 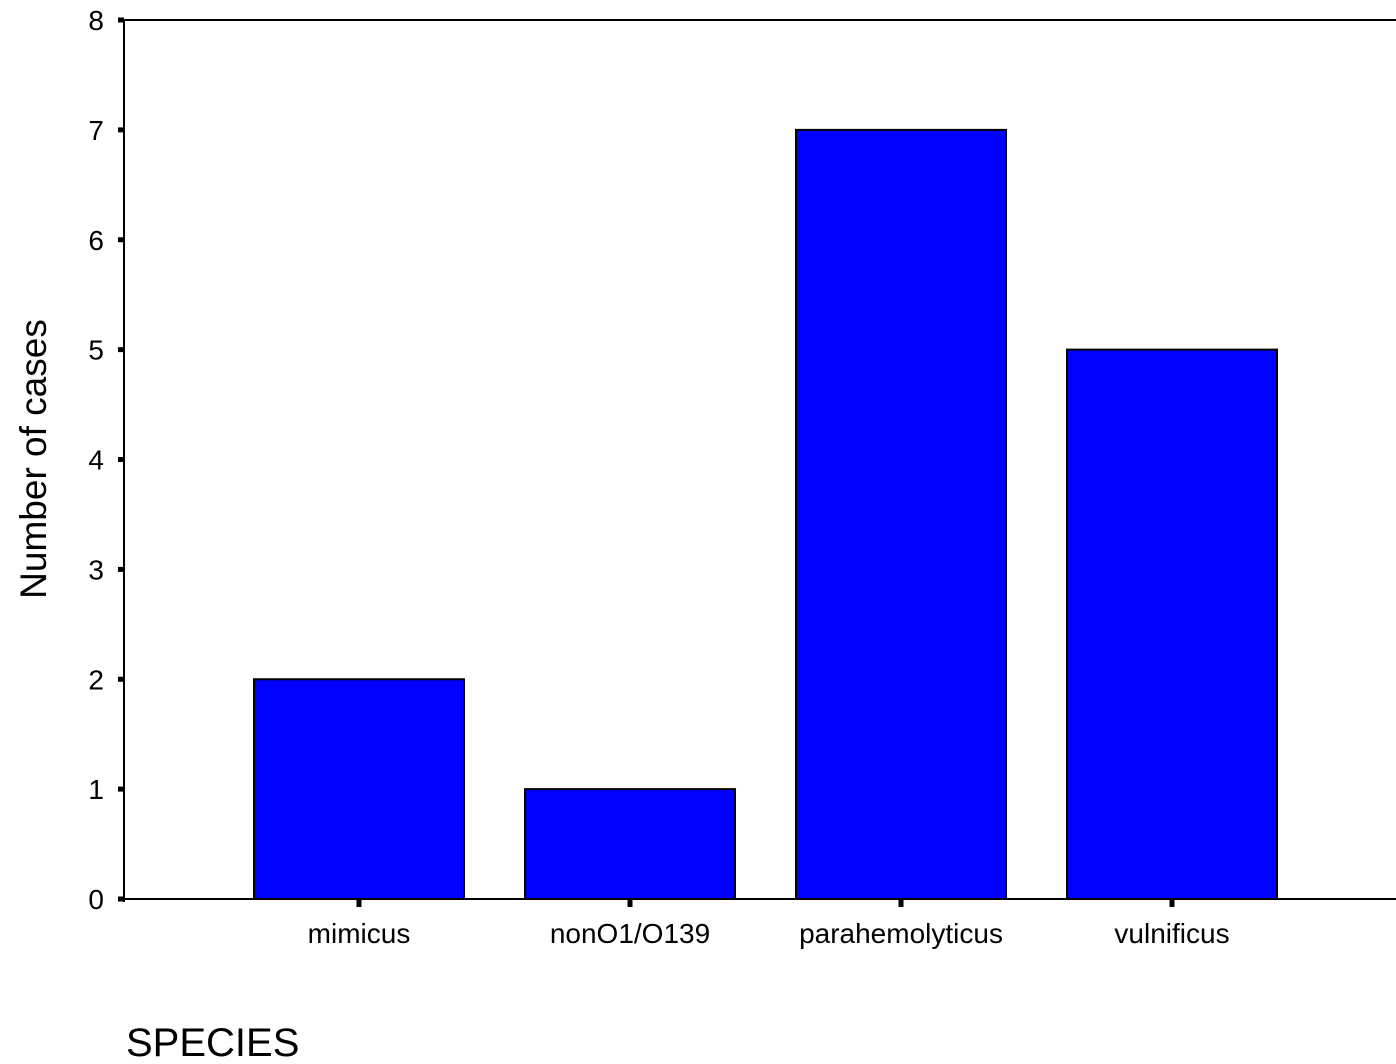 What do you see at coordinates (359, 933) in the screenshot?
I see `x-tick-label: mimicus` at bounding box center [359, 933].